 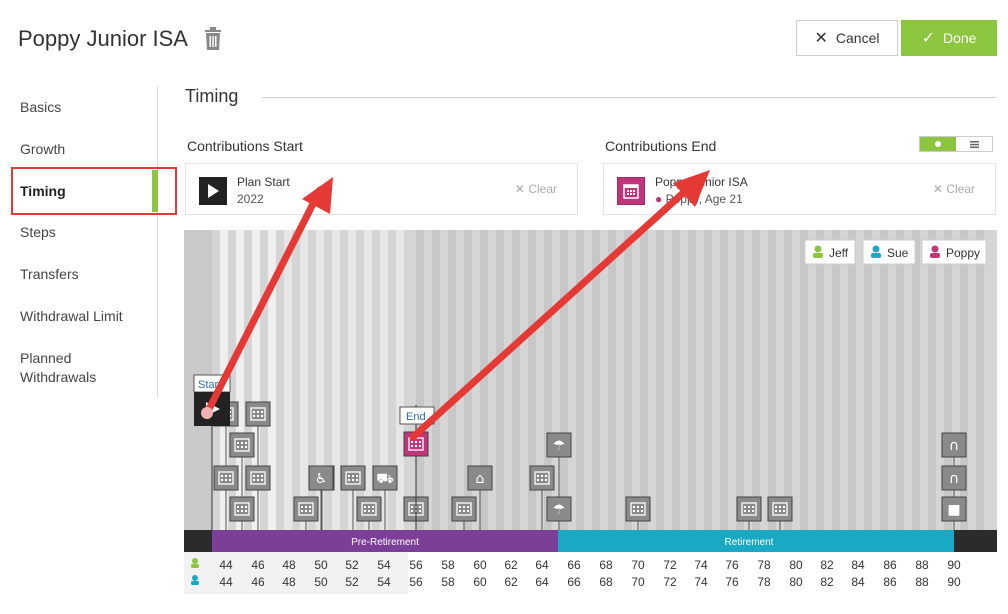 I want to click on legend-label: Jeff, so click(x=839, y=253).